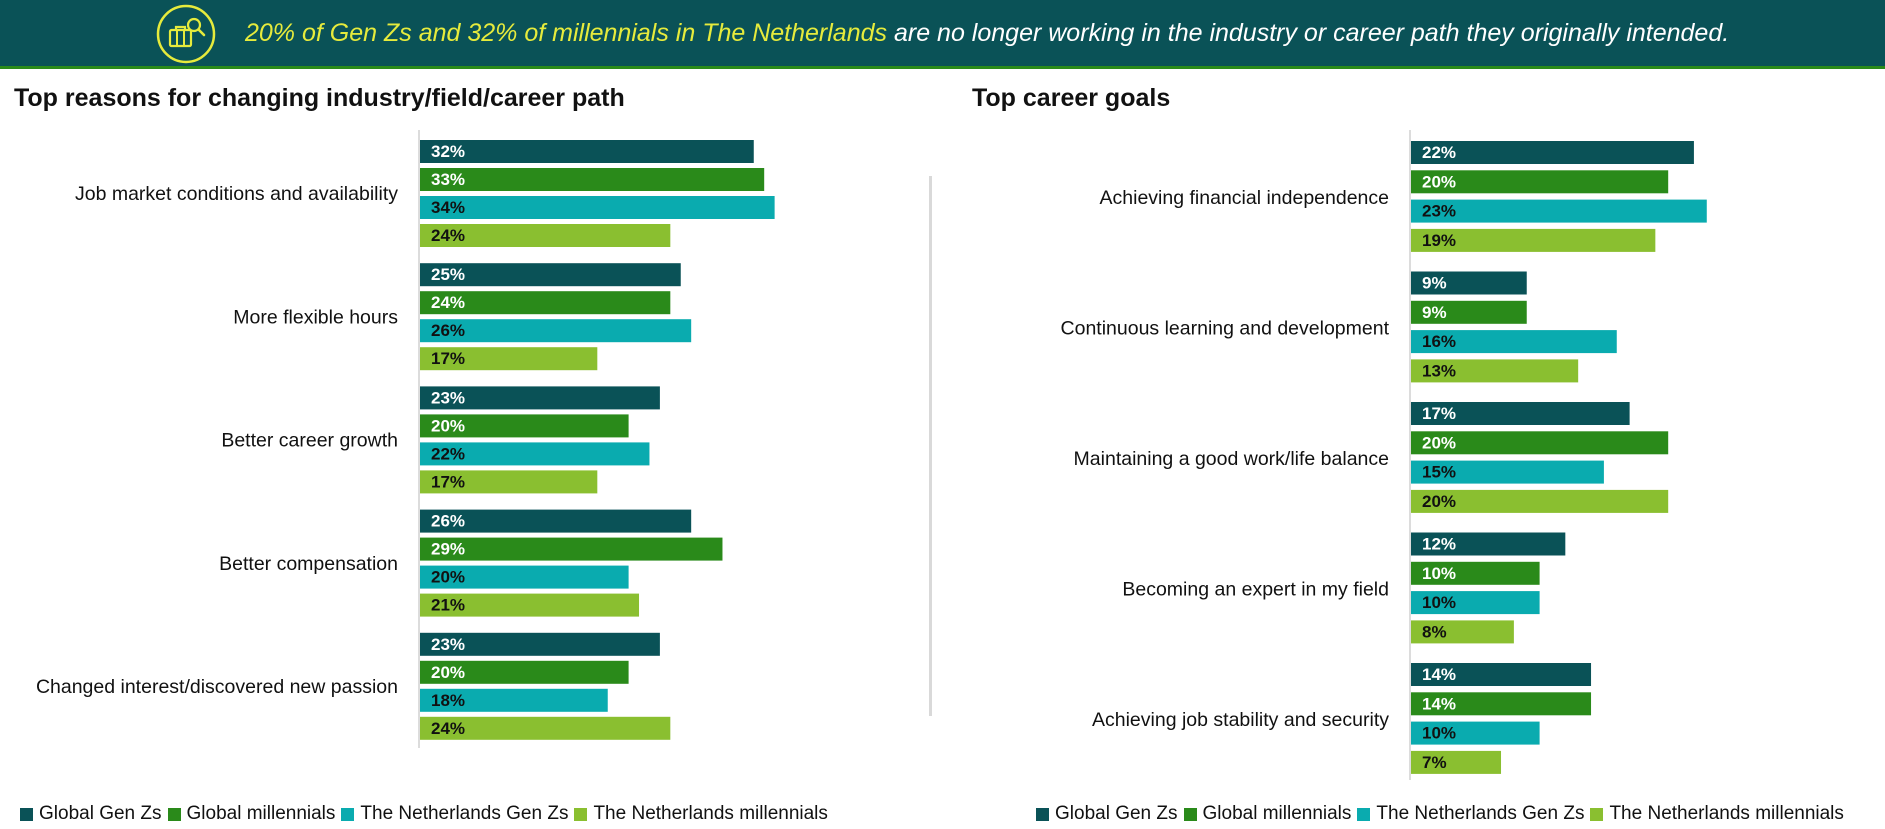 This screenshot has width=1885, height=829. I want to click on data-label-global-millennials-changed-interest-discovered-new-passion: 20%, so click(448, 672).